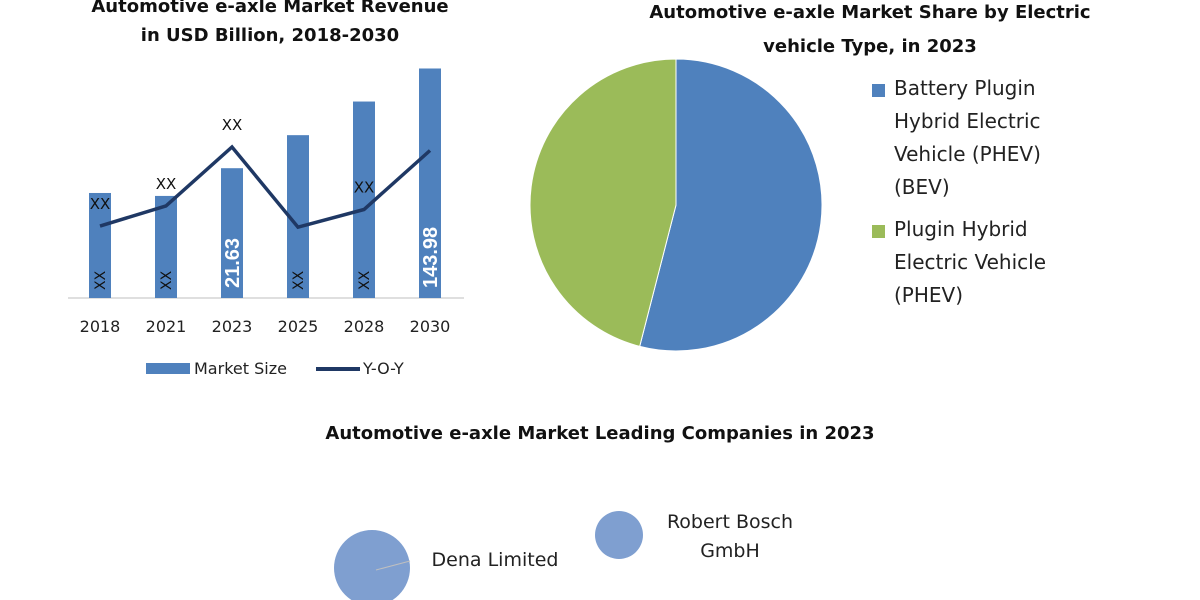 The height and width of the screenshot is (600, 1200). What do you see at coordinates (298, 216) in the screenshot?
I see `market-size-bar-2025` at bounding box center [298, 216].